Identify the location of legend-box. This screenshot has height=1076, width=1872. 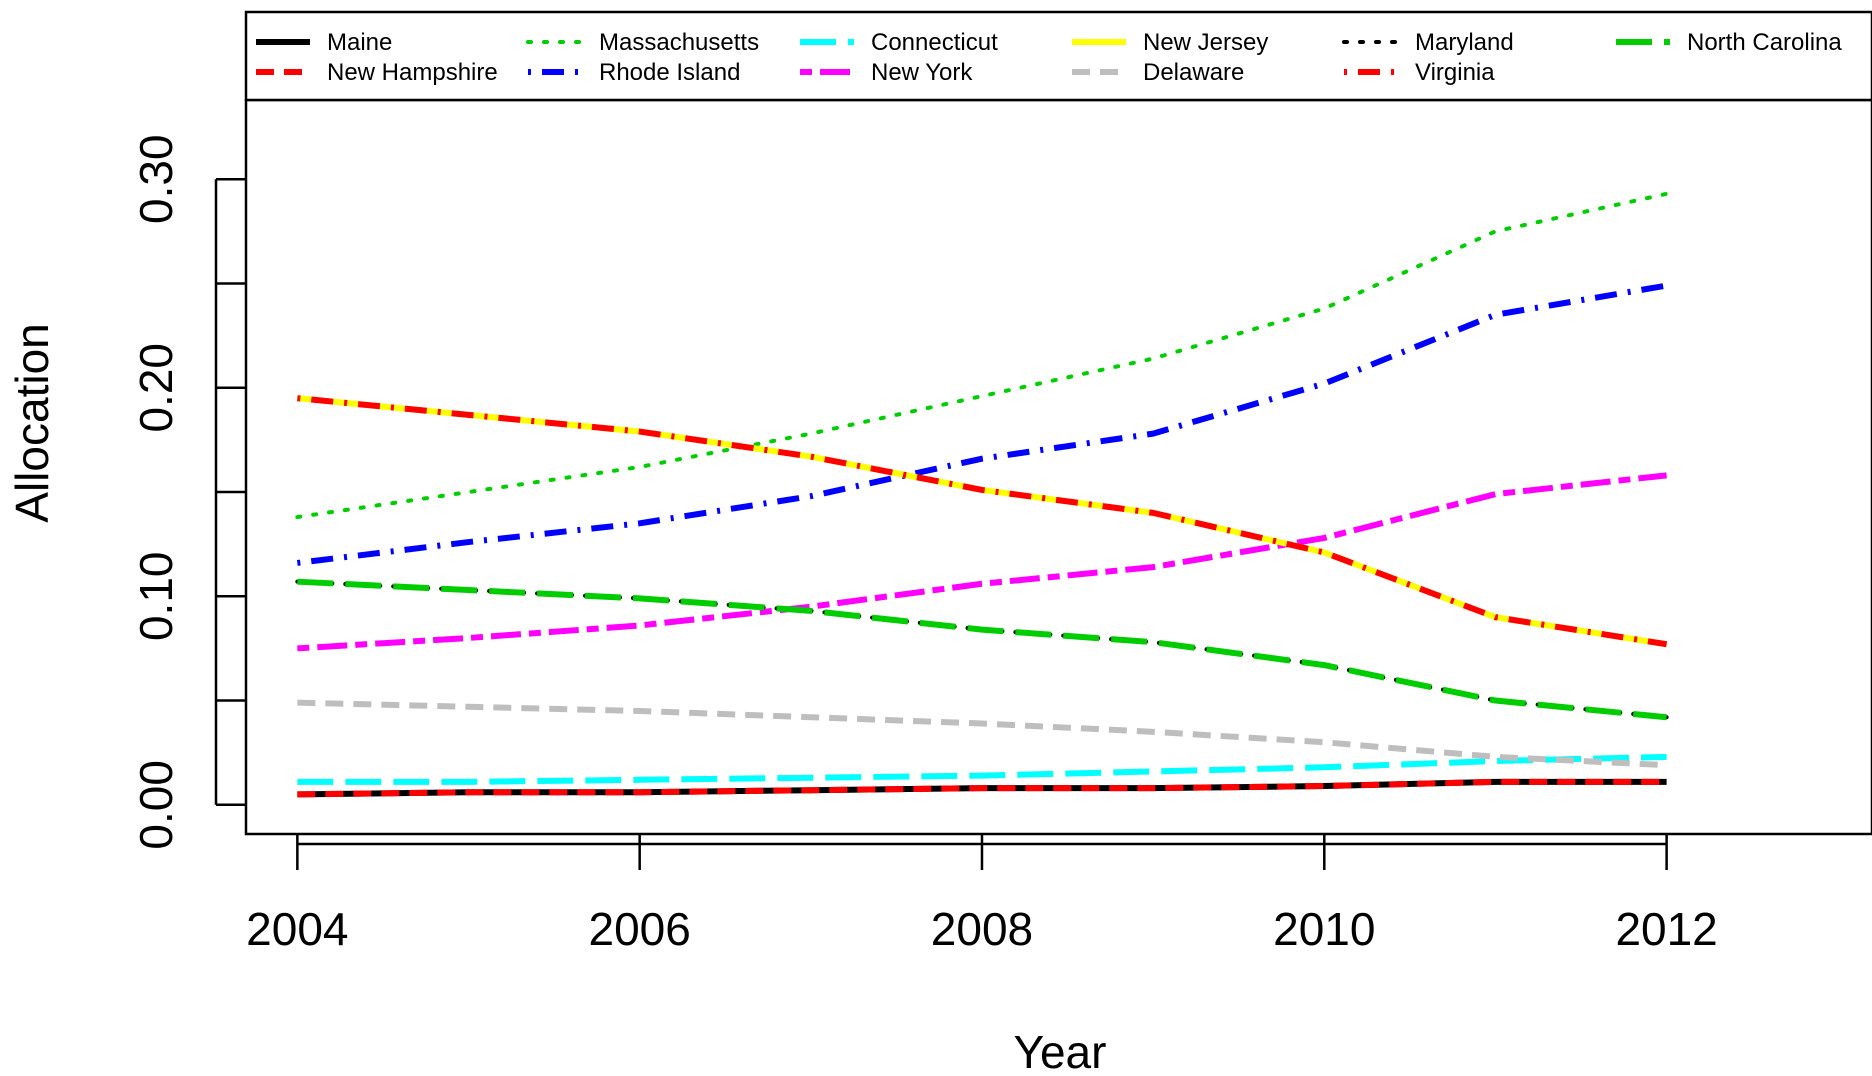
(1058, 56).